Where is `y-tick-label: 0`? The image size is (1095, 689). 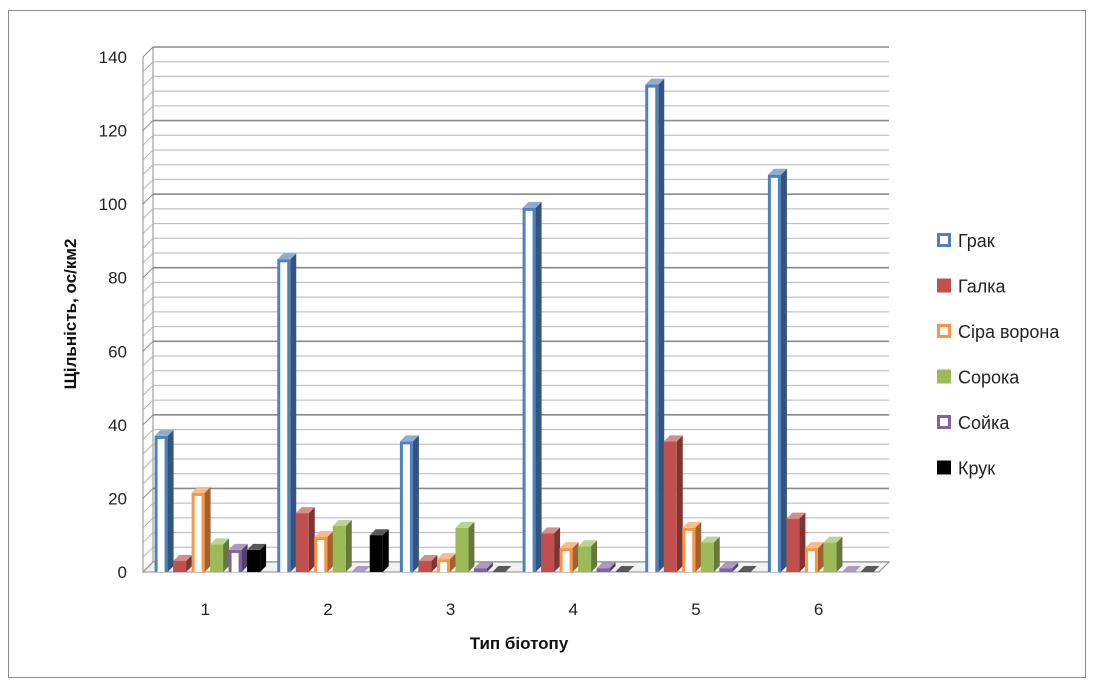 y-tick-label: 0 is located at coordinates (122, 572).